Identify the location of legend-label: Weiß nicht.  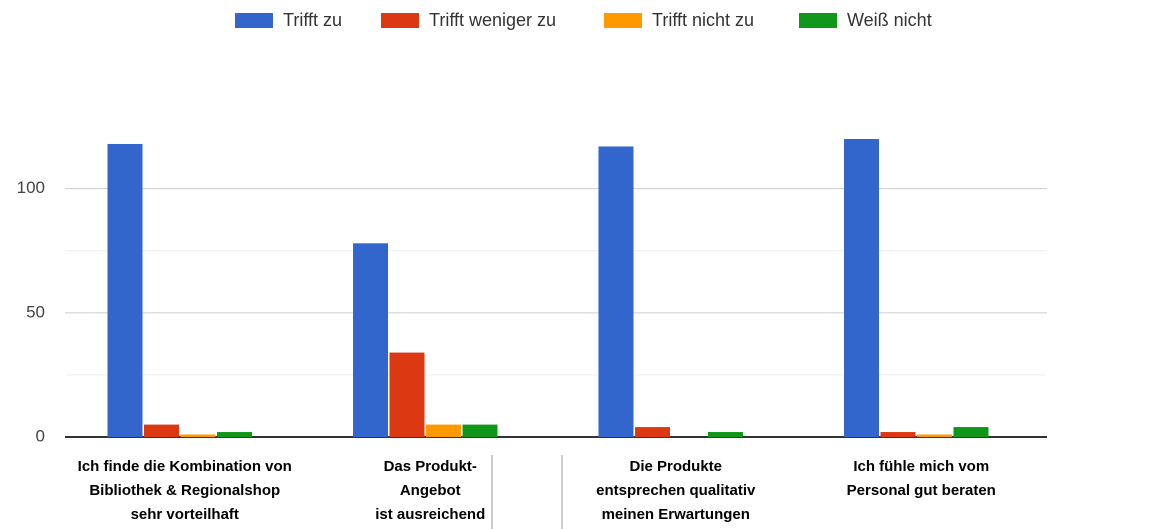
(889, 20).